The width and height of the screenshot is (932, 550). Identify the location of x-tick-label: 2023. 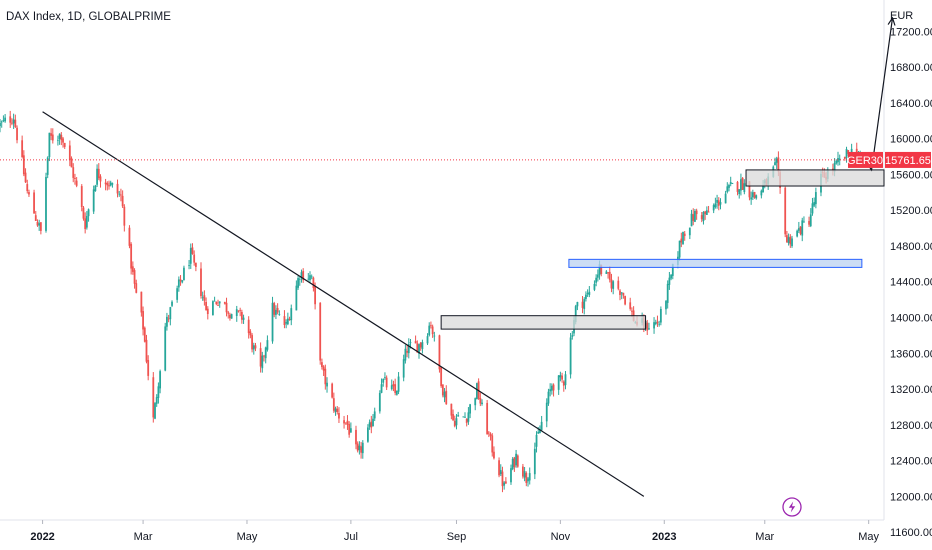
(664, 537).